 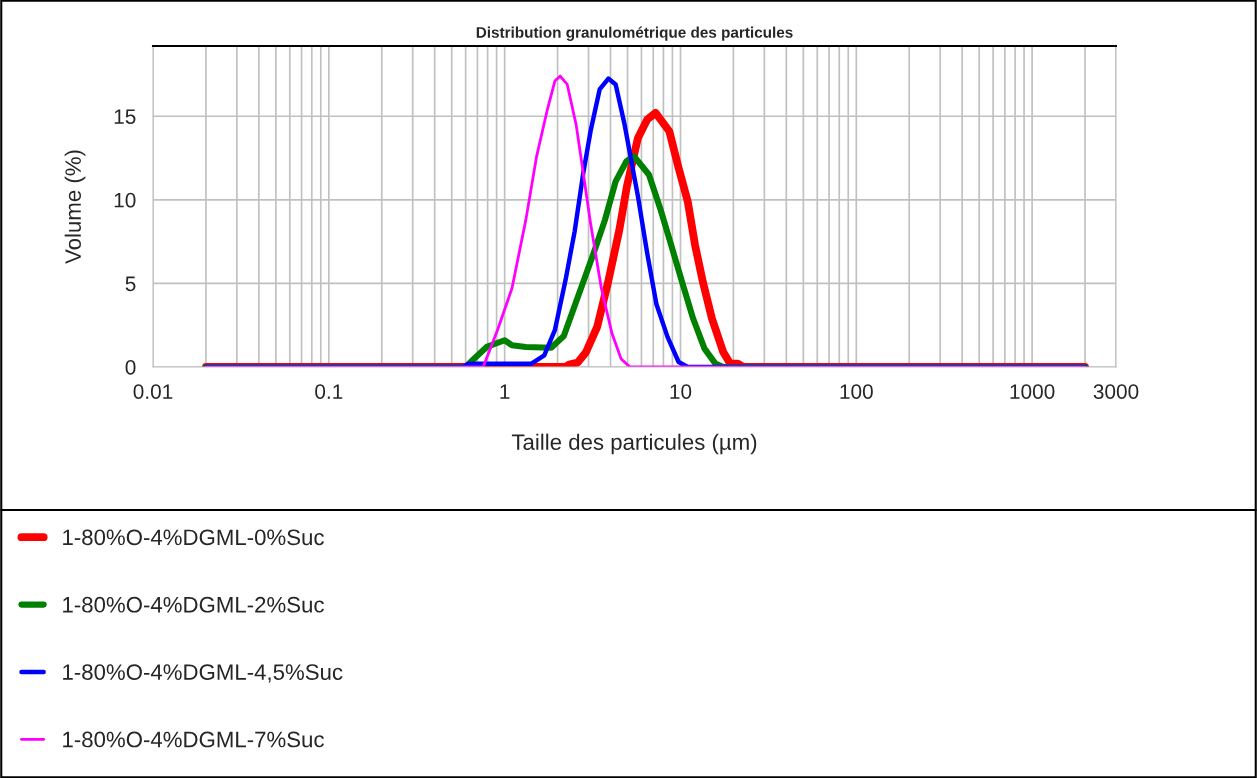 I want to click on chart-title: Distribution granulométrique des particules, so click(x=634, y=33).